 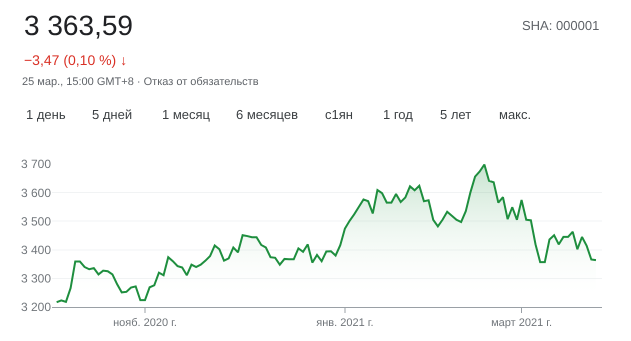 I want to click on y-tick-label: 3 300, so click(x=36, y=279).